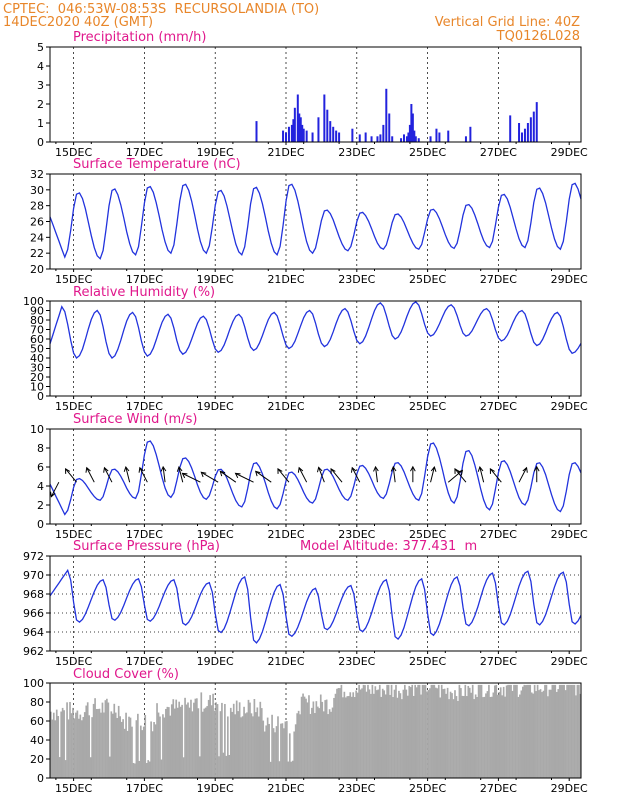 This screenshot has width=618, height=800. What do you see at coordinates (285, 152) in the screenshot?
I see `x-tick-label: 21DEC` at bounding box center [285, 152].